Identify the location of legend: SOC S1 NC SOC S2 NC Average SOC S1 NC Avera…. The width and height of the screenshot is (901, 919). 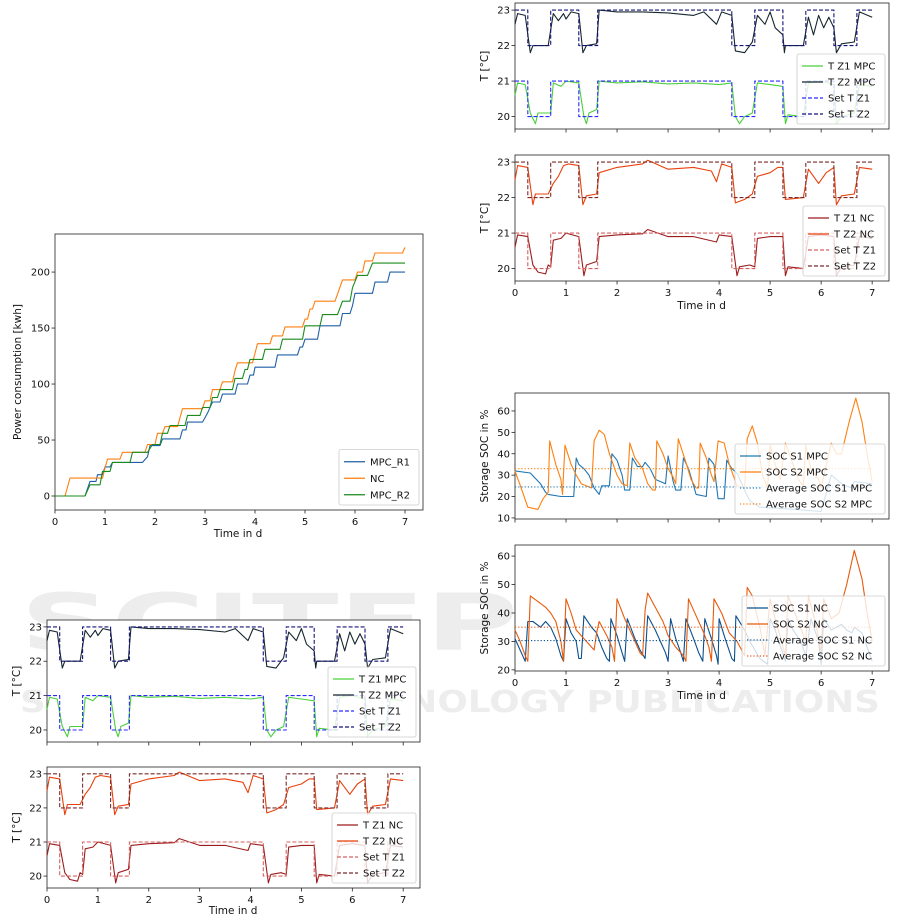
(813, 631).